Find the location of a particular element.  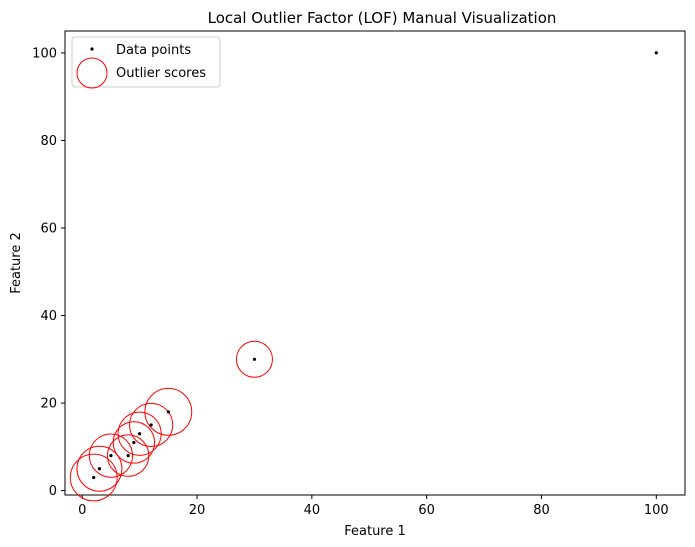

legend-outlier-scores-label: Outlier scores is located at coordinates (161, 73).